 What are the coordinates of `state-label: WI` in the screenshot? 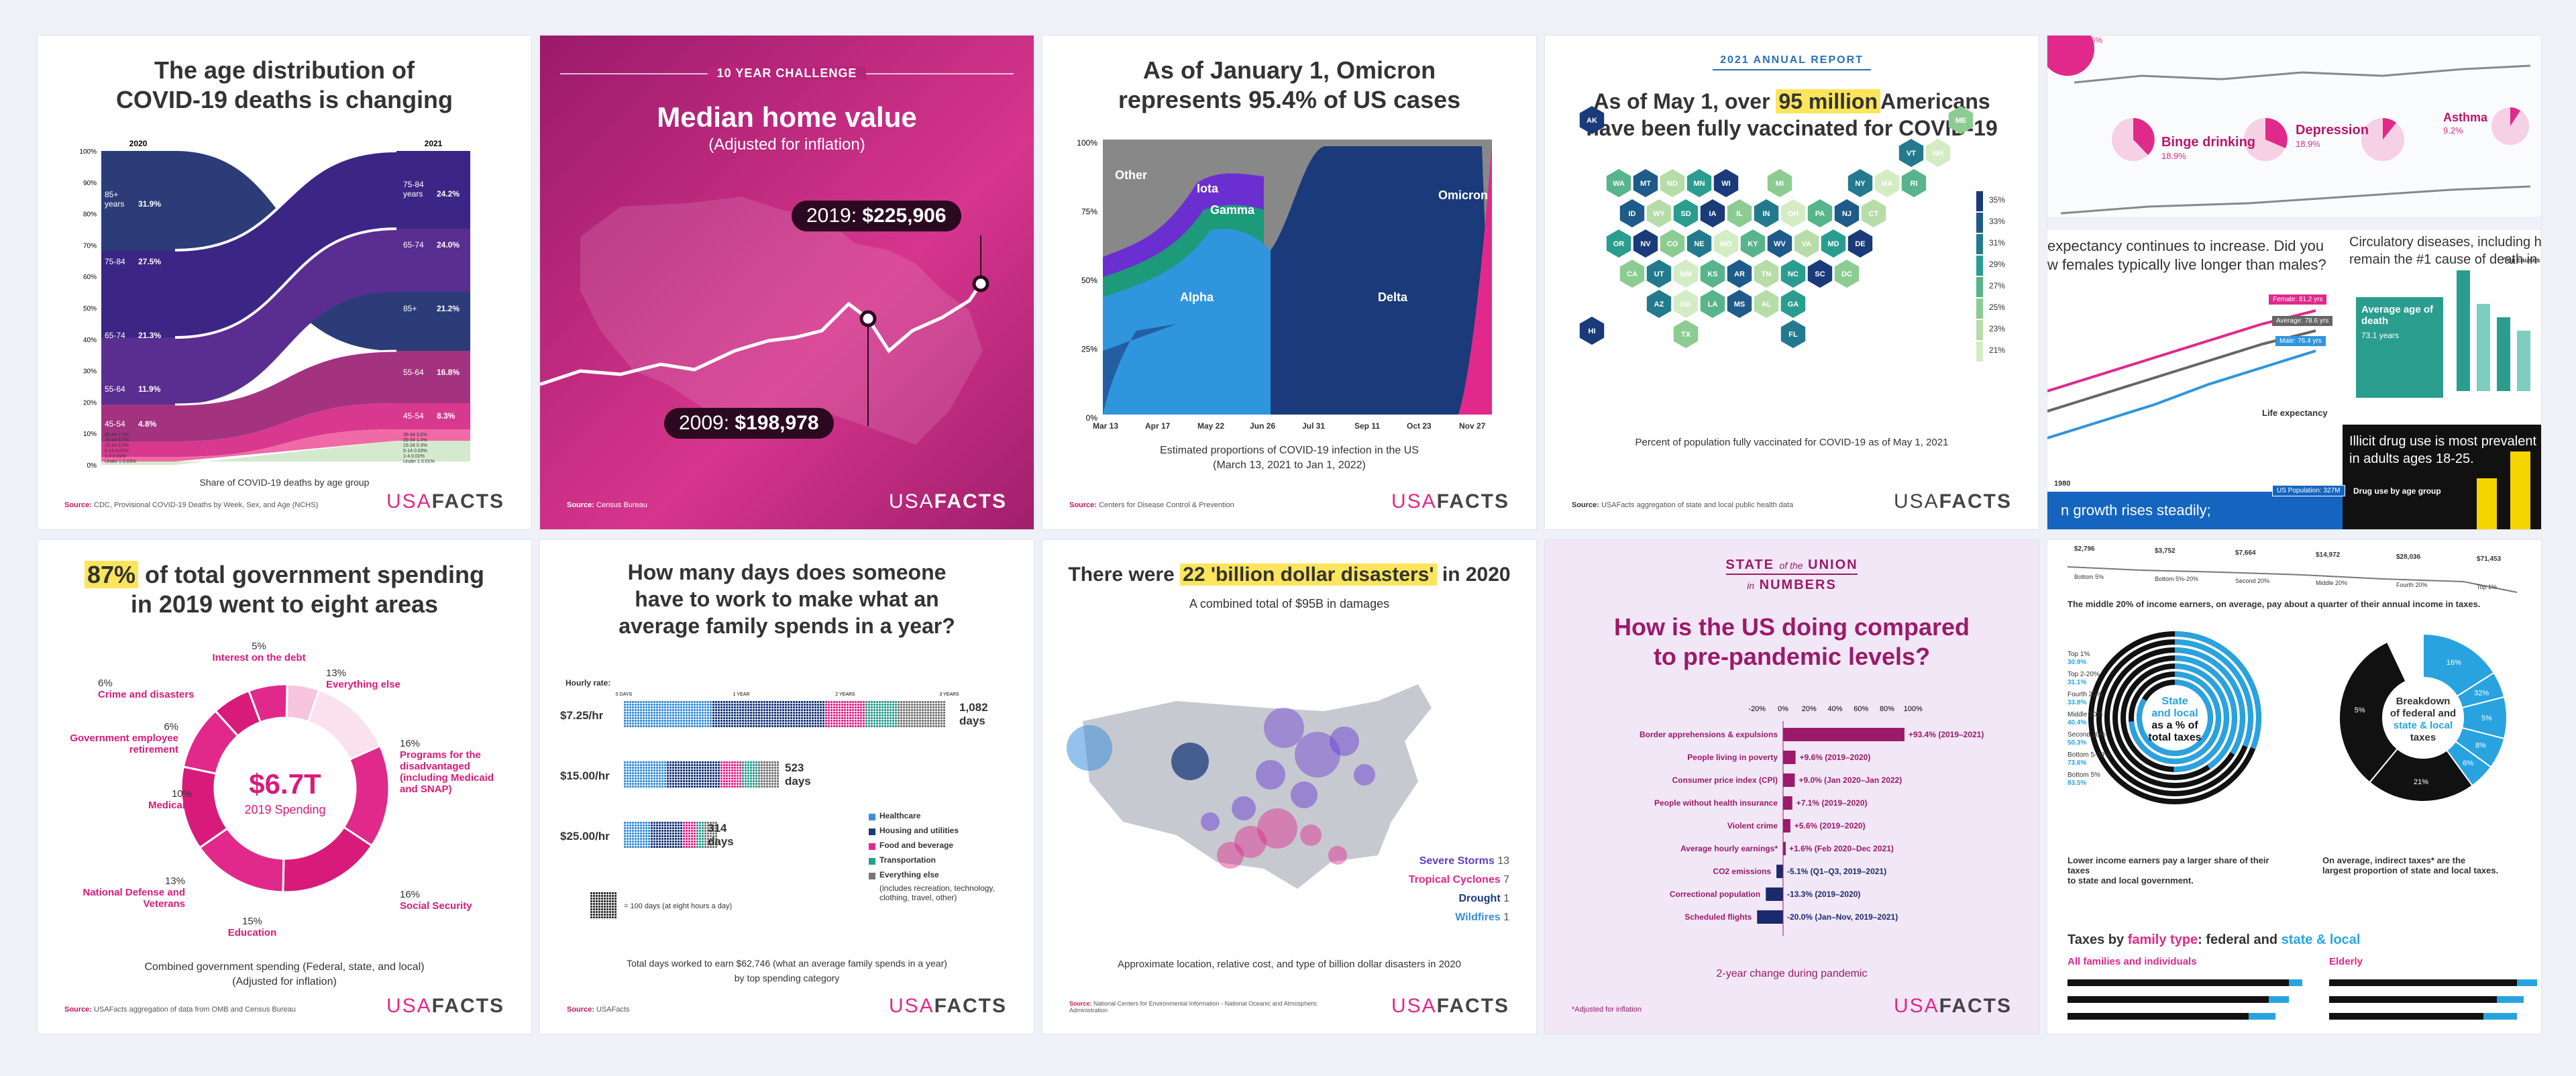 It's located at (1725, 184).